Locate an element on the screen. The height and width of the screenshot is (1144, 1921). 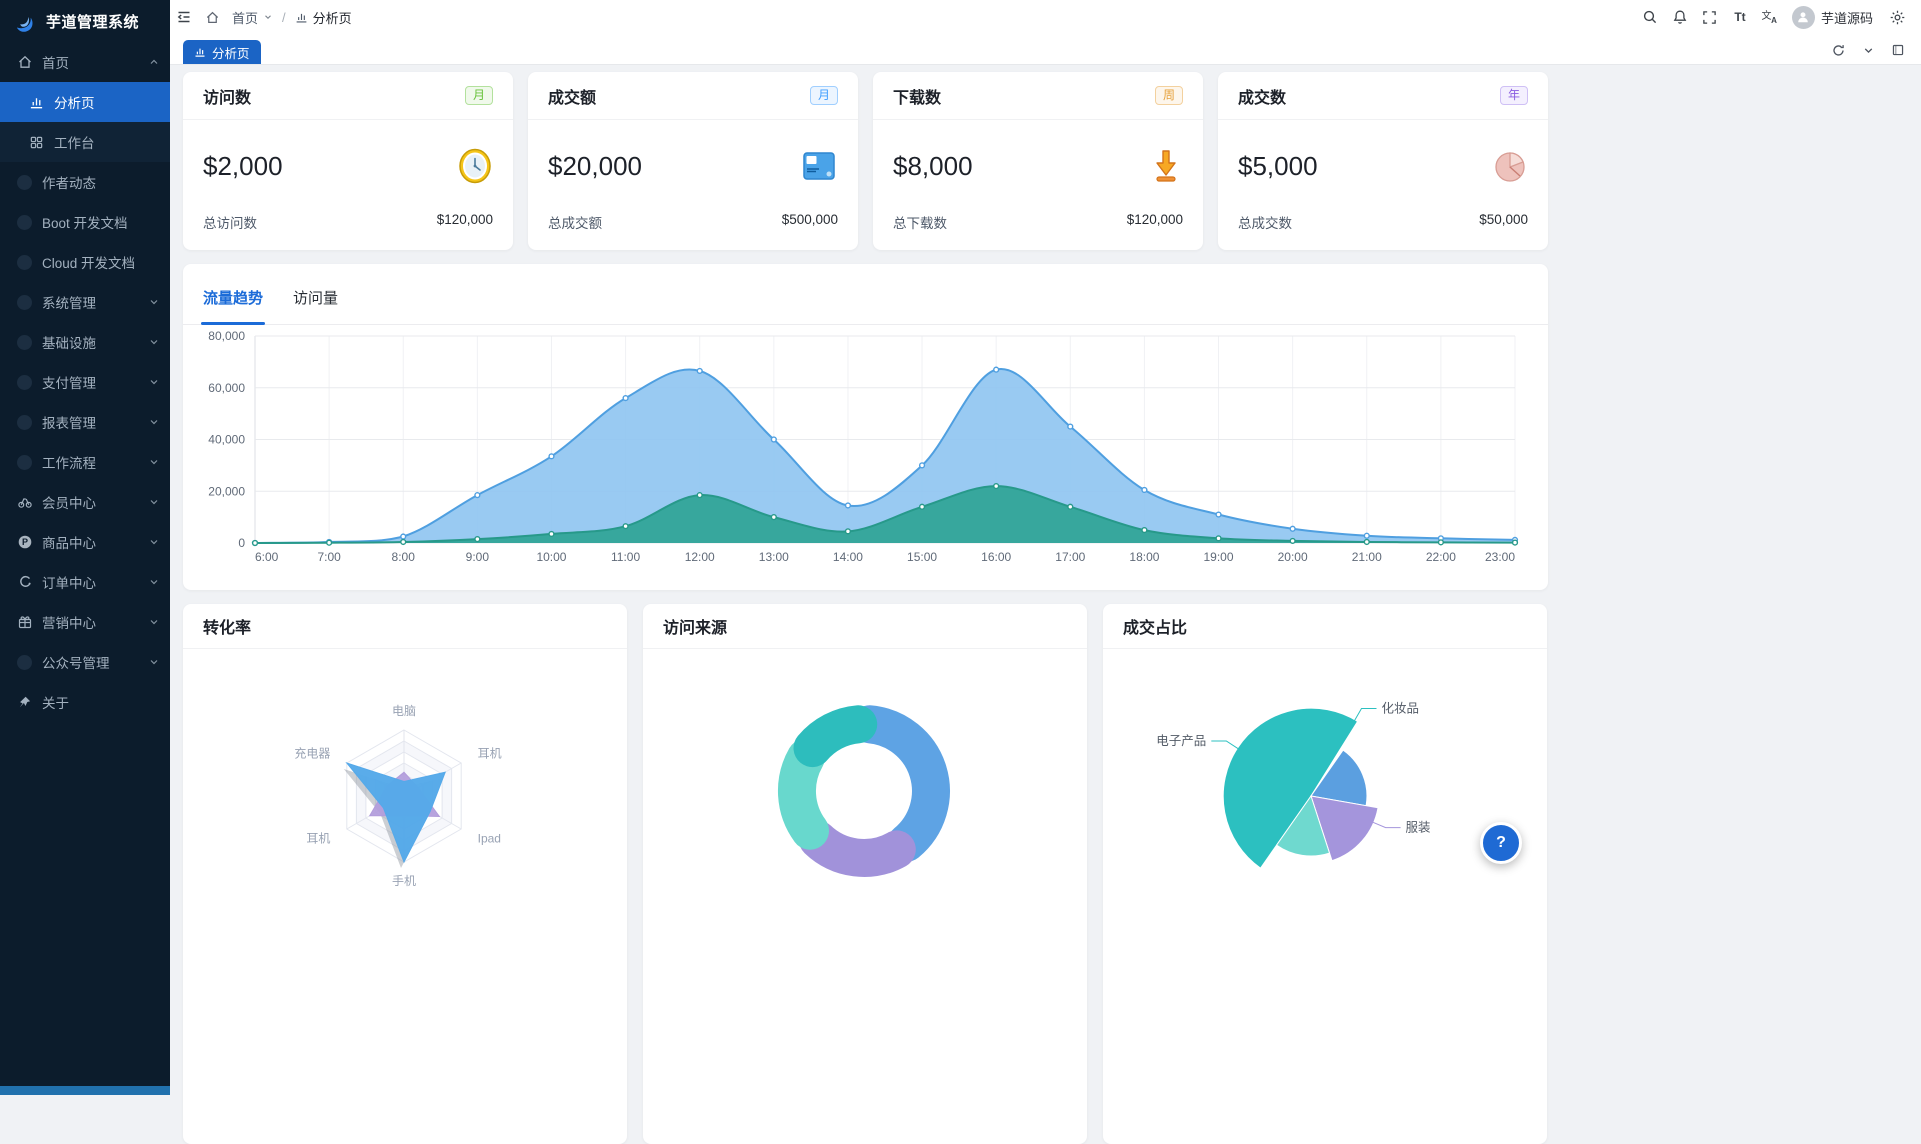
sidebar-item-analysis: 分析页 is located at coordinates (85, 102).